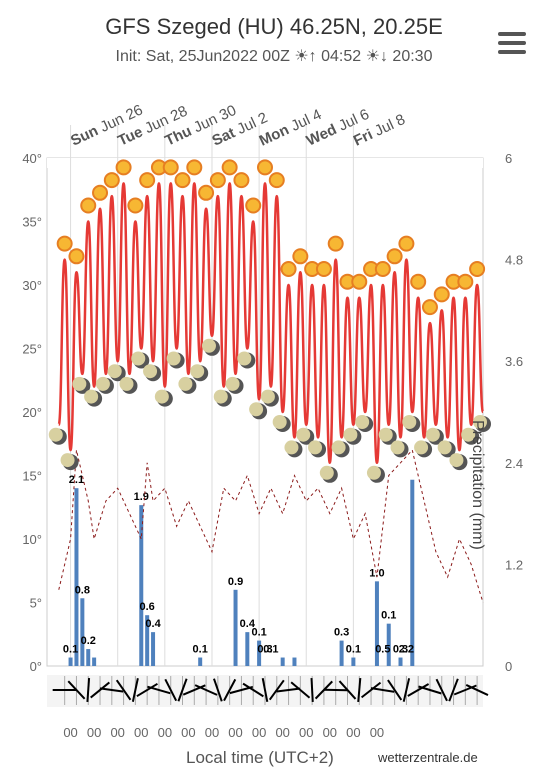 The height and width of the screenshot is (768, 548). Describe the element at coordinates (305, 56) in the screenshot. I see `sunrise-icon: ☀↑` at that location.